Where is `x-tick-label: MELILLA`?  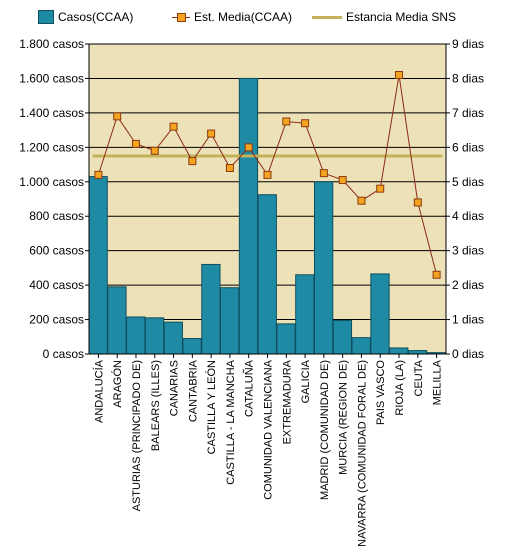
x-tick-label: MELILLA is located at coordinates (438, 382).